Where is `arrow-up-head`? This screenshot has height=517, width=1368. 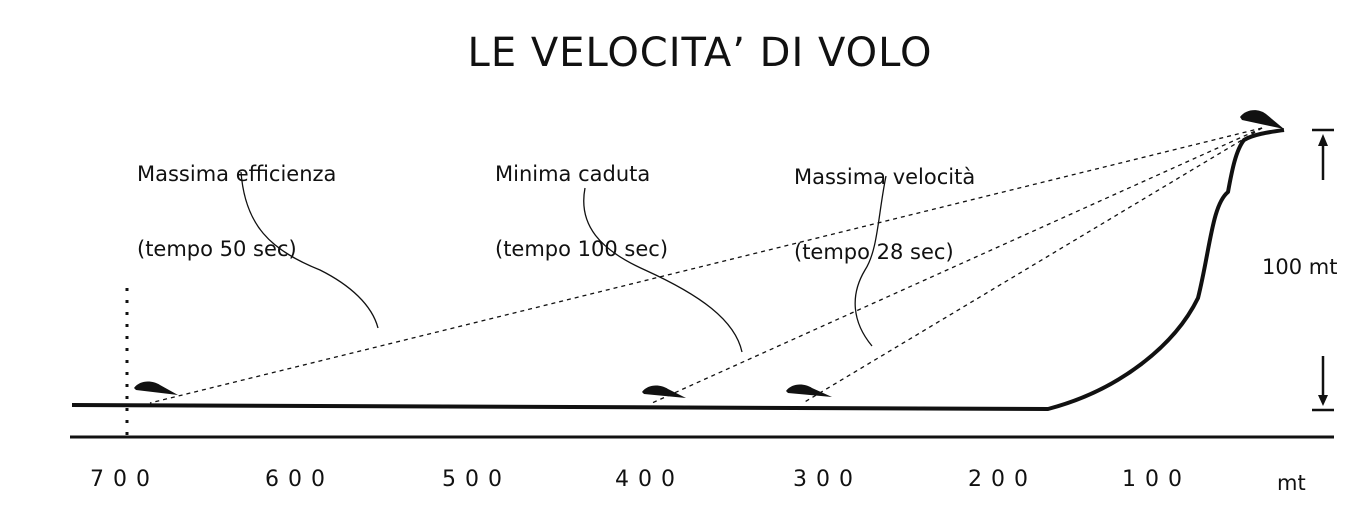 arrow-up-head is located at coordinates (1323, 140).